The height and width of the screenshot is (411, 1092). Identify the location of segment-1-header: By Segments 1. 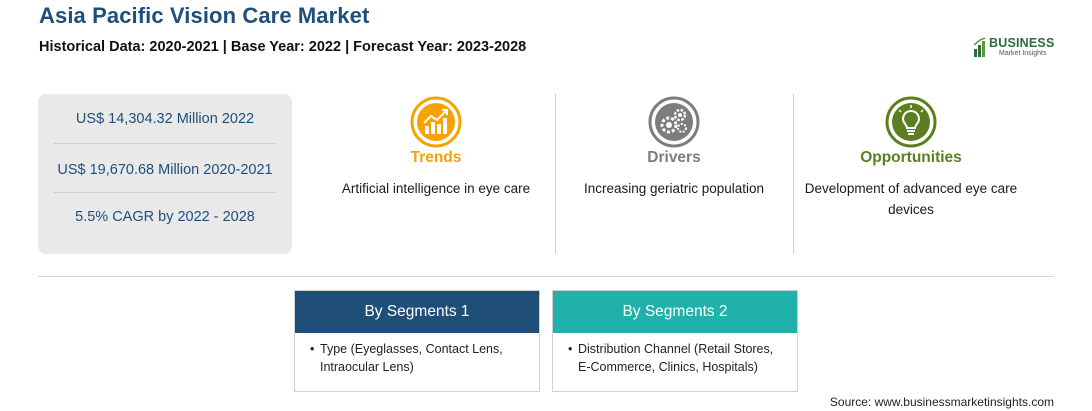
(417, 312).